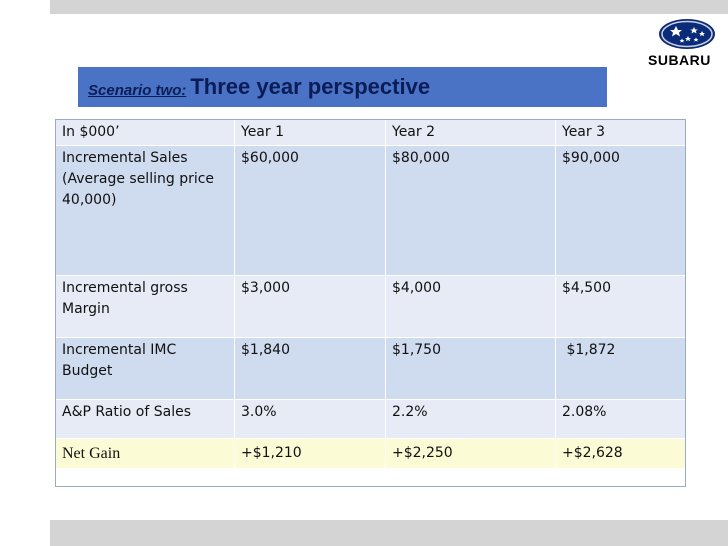 The width and height of the screenshot is (728, 546). Describe the element at coordinates (470, 132) in the screenshot. I see `header-cell: Year 2` at that location.